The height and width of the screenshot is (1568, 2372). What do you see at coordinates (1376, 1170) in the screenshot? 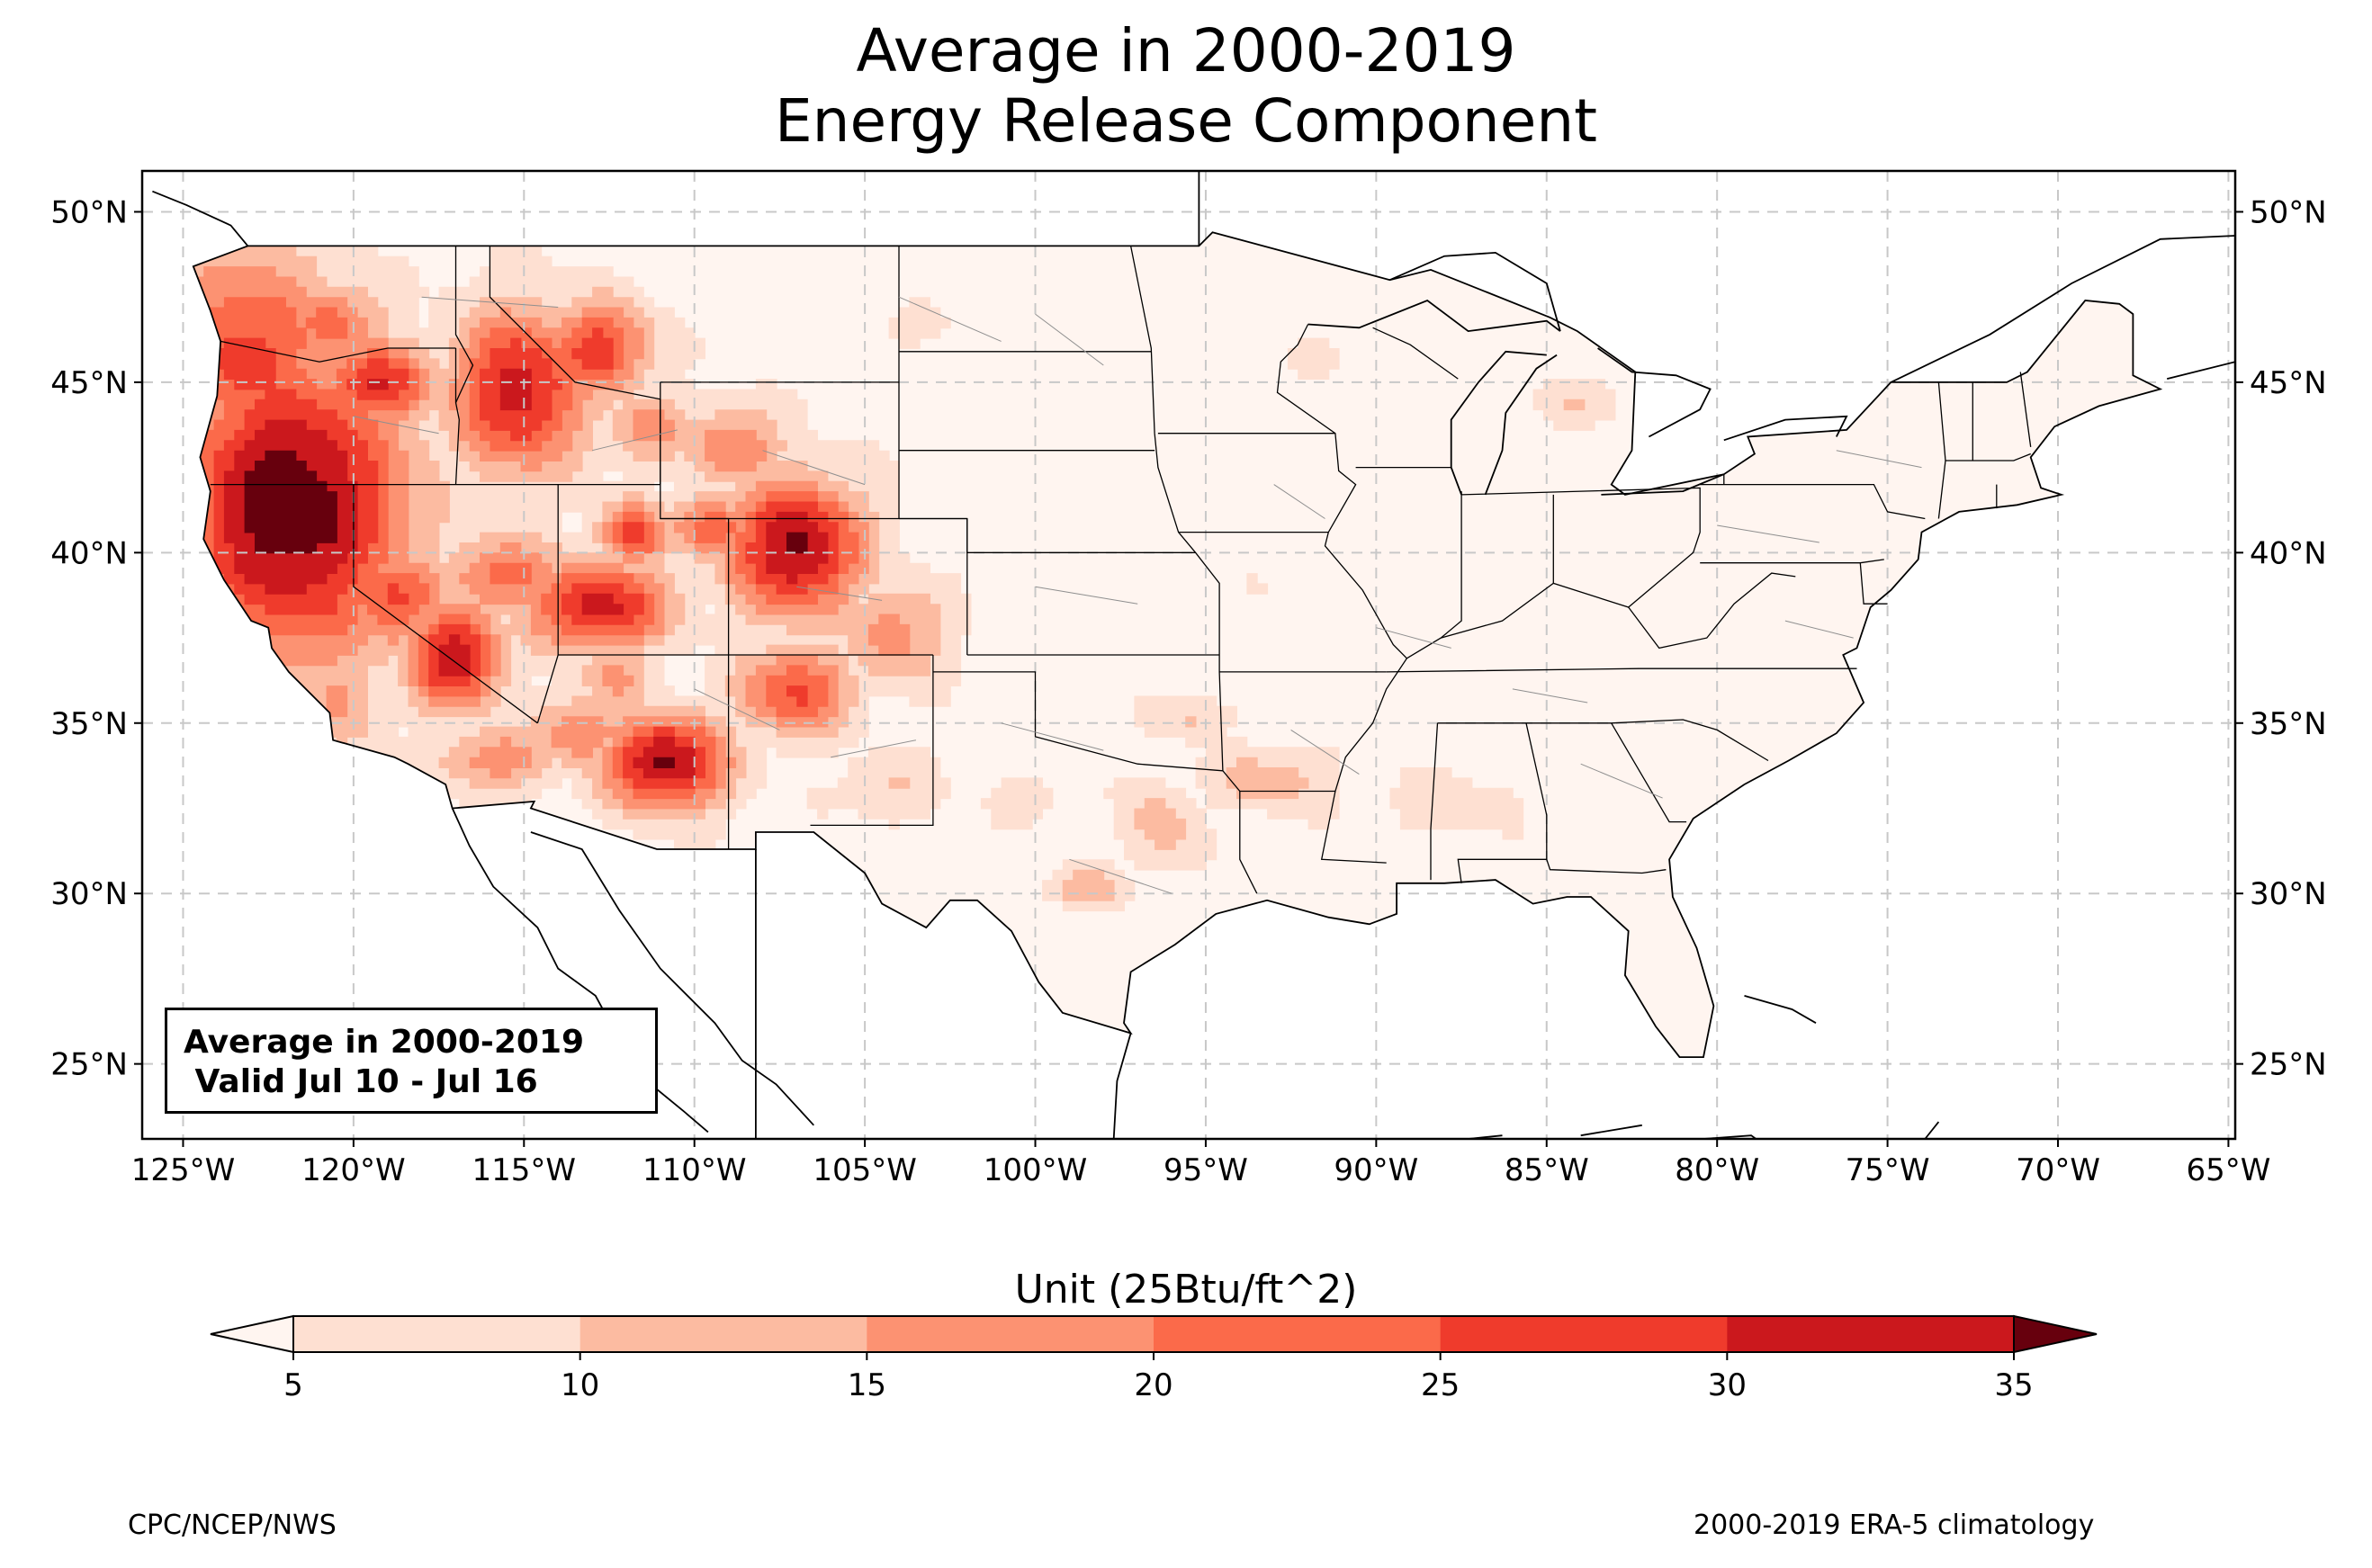
I see `lon-tick-label-7: 90°W` at bounding box center [1376, 1170].